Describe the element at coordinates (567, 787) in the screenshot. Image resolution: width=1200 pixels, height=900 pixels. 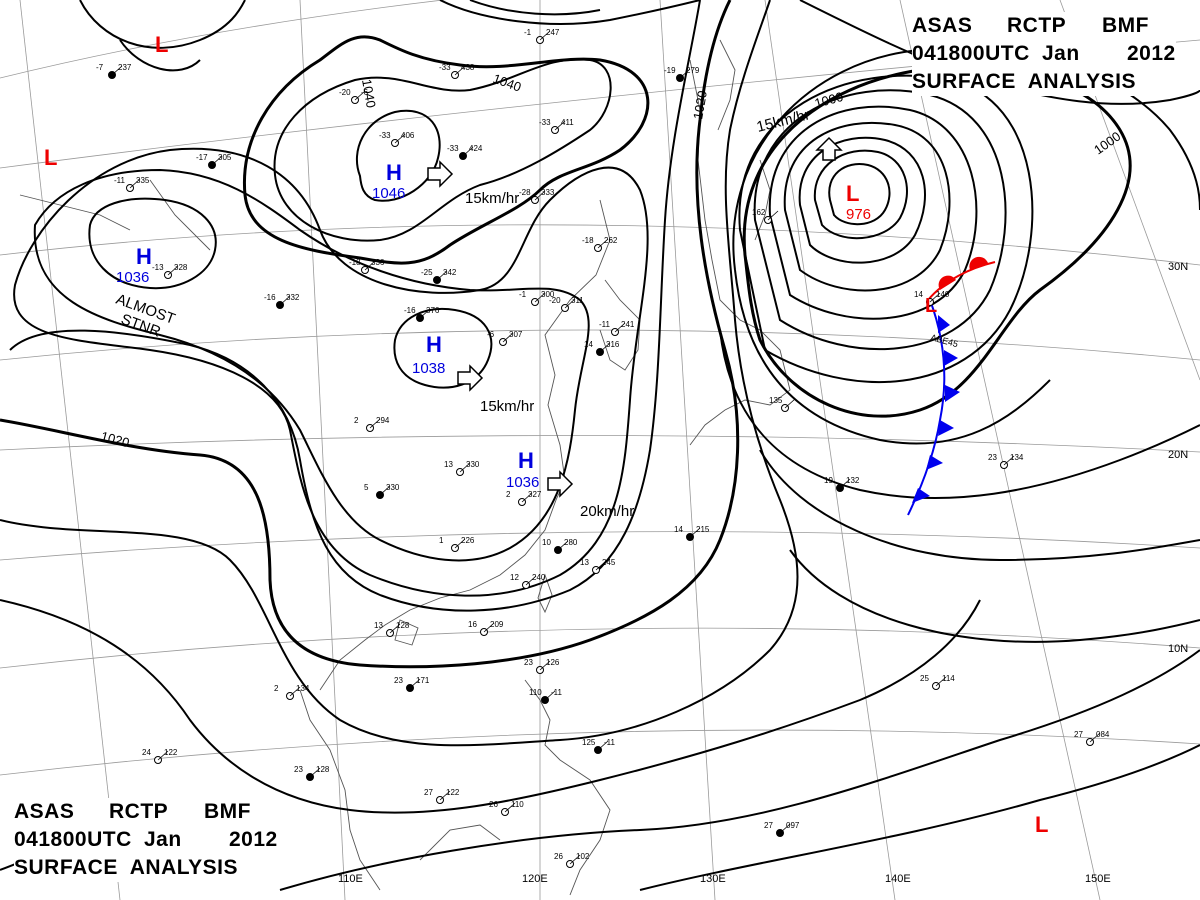
I see `coast-philippines` at that location.